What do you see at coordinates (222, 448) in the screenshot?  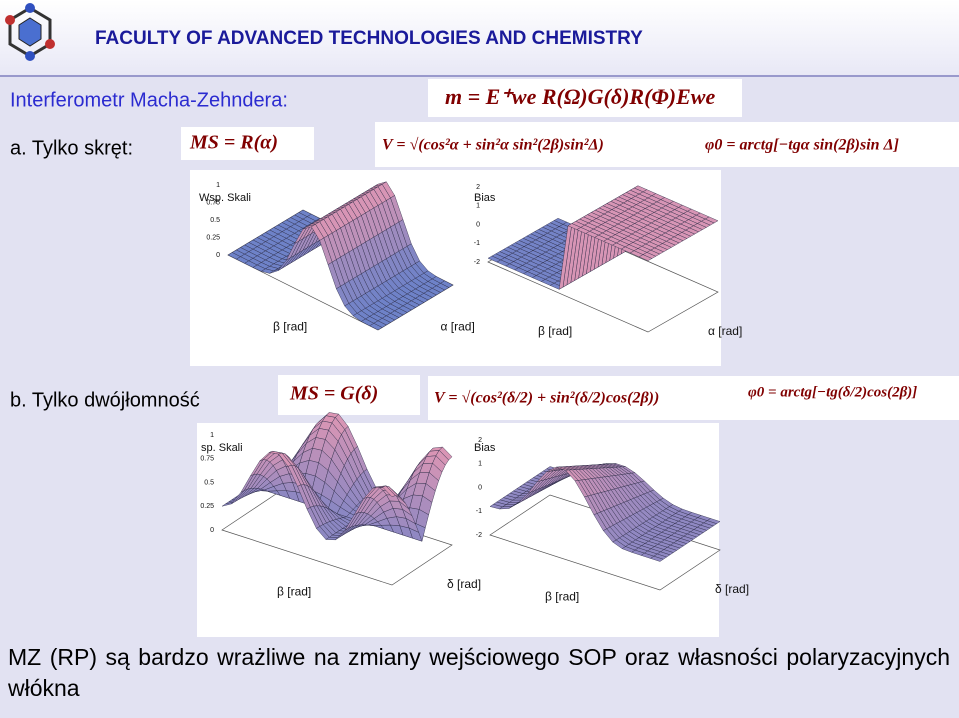 I see `plot-title: sp. Skali` at bounding box center [222, 448].